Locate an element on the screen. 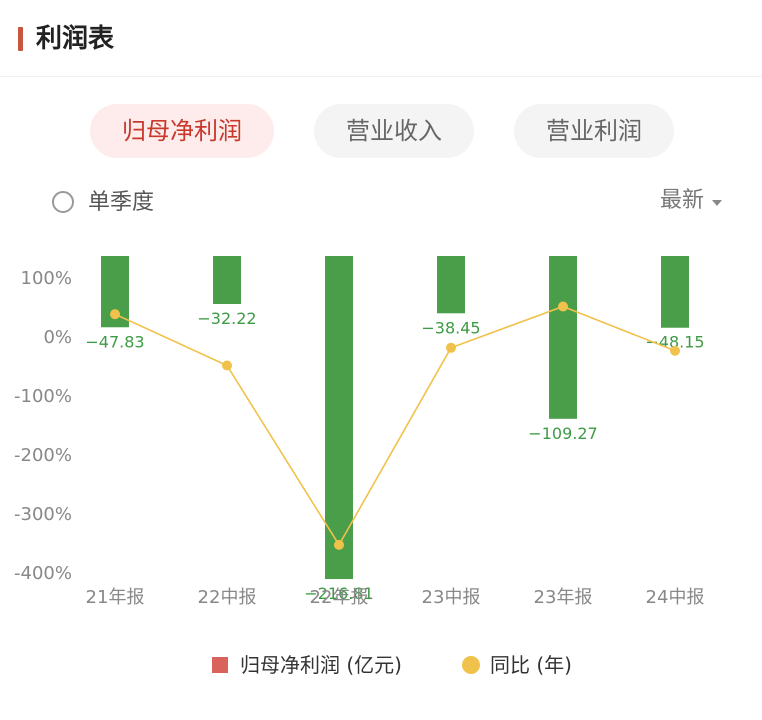 This screenshot has height=720, width=762. x-tick-label: 23年报 is located at coordinates (563, 597).